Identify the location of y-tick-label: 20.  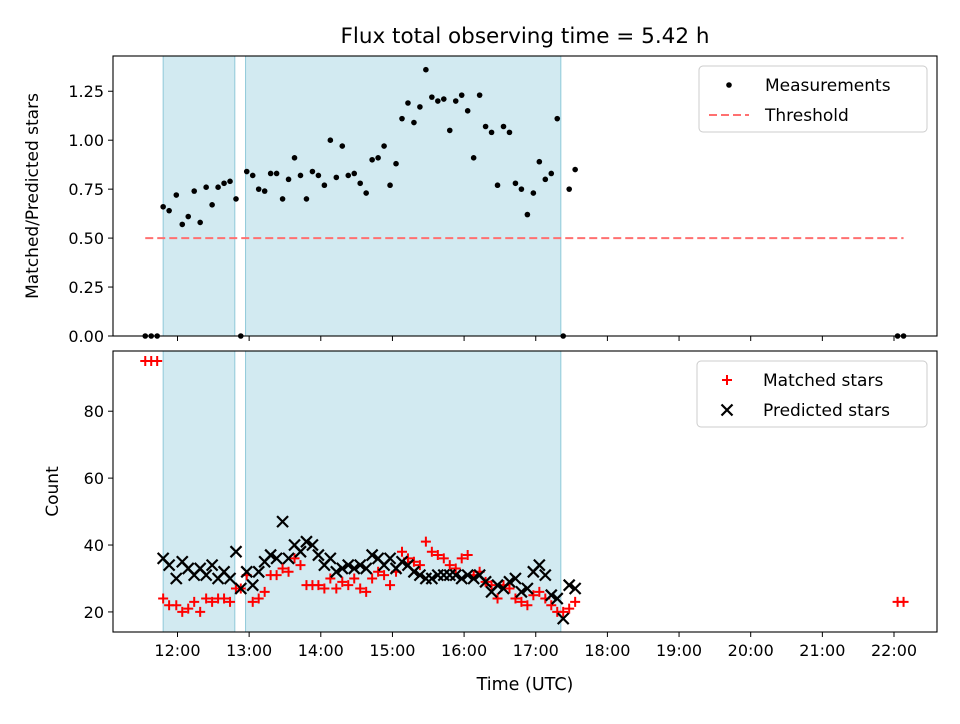
(94, 612).